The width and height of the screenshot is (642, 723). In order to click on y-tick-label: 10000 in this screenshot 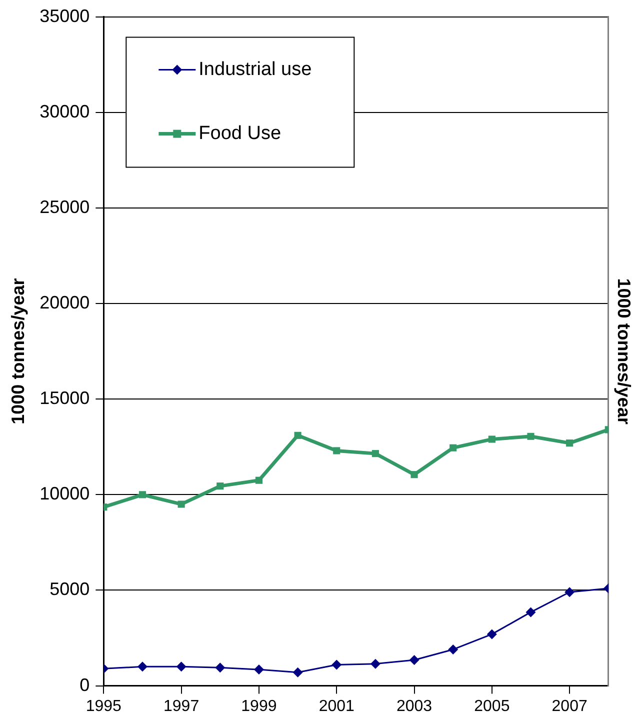, I will do `click(65, 494)`.